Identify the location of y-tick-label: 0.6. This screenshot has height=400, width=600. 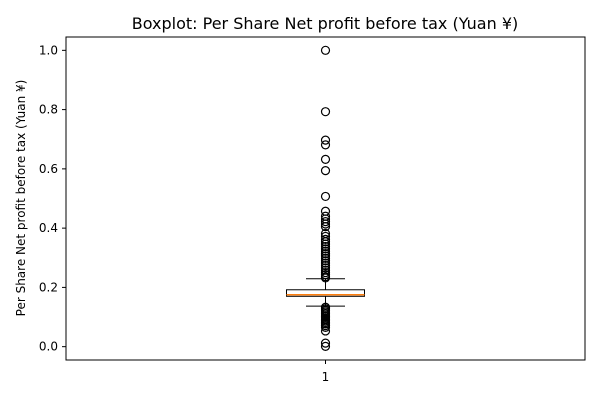
(48, 169).